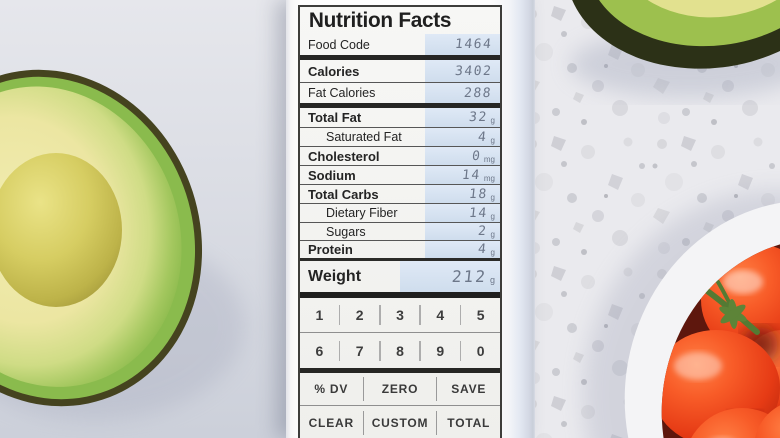 Image resolution: width=780 pixels, height=438 pixels. Describe the element at coordinates (480, 315) in the screenshot. I see `key-5: 5` at that location.